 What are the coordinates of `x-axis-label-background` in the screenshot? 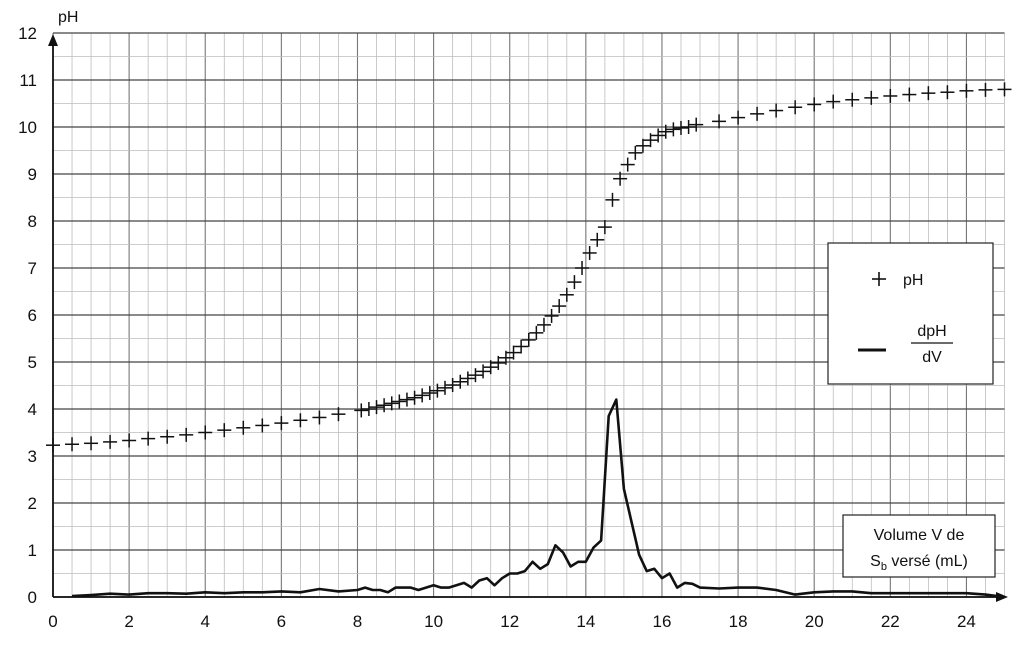 It's located at (919, 546).